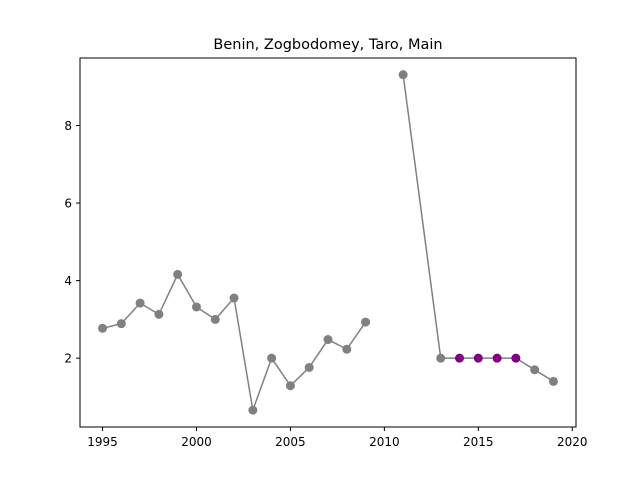 The height and width of the screenshot is (484, 640). I want to click on y-tick-label: 2, so click(68, 359).